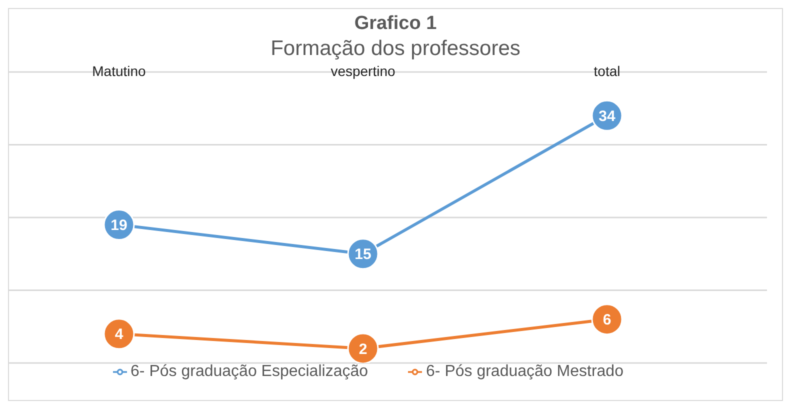 The width and height of the screenshot is (791, 409). What do you see at coordinates (525, 371) in the screenshot?
I see `legend-label: 6- Pós graduação Mestrado` at bounding box center [525, 371].